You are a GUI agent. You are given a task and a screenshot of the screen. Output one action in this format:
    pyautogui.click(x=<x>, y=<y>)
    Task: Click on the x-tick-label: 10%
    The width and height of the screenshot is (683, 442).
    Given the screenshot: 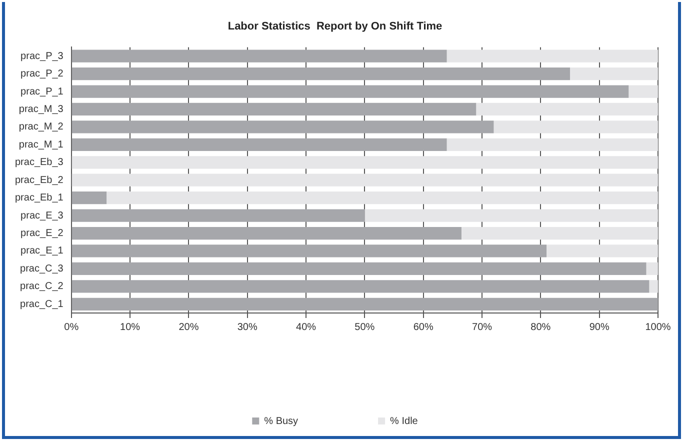 What is the action you would take?
    pyautogui.click(x=130, y=327)
    